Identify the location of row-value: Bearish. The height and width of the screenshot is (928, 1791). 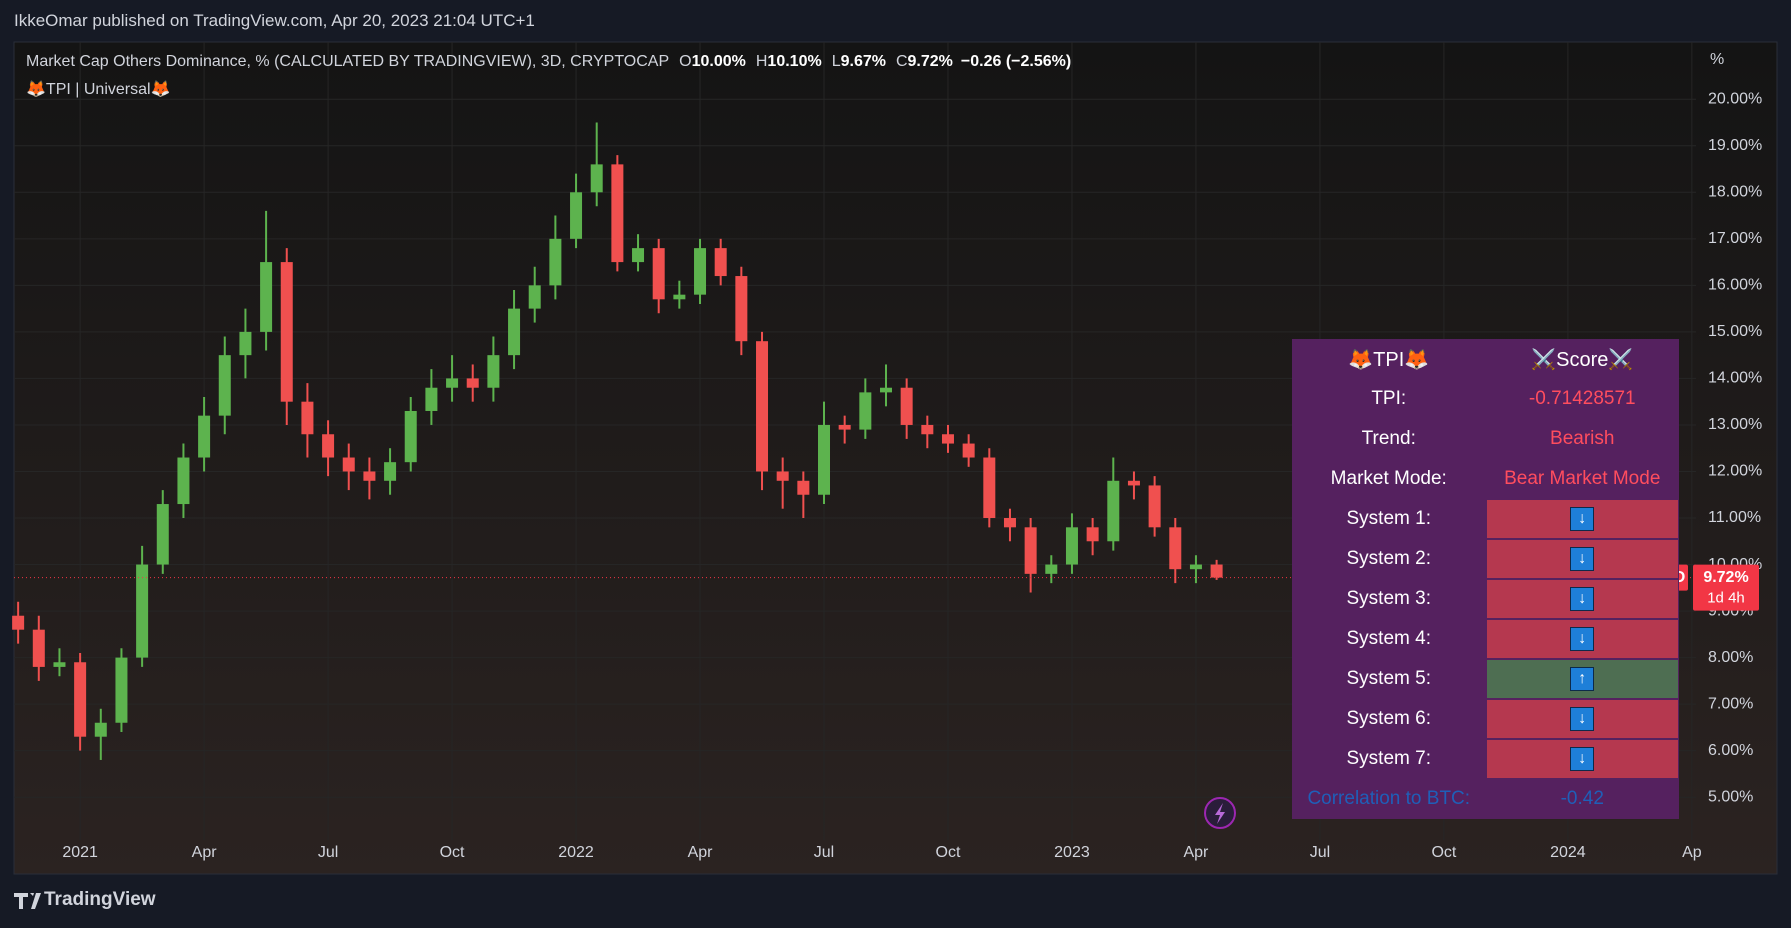
(1582, 438).